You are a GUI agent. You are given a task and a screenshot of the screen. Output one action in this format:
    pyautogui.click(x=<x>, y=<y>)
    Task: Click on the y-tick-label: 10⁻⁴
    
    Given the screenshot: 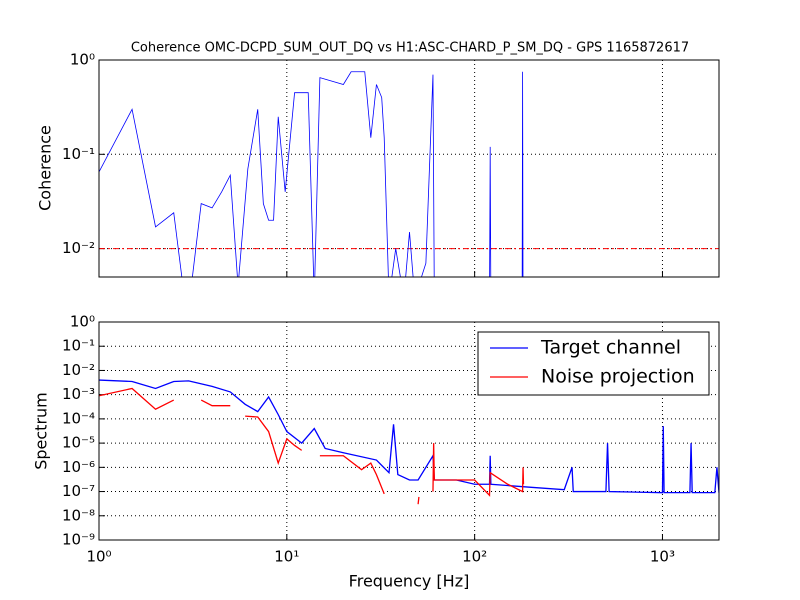 What is the action you would take?
    pyautogui.click(x=78, y=418)
    